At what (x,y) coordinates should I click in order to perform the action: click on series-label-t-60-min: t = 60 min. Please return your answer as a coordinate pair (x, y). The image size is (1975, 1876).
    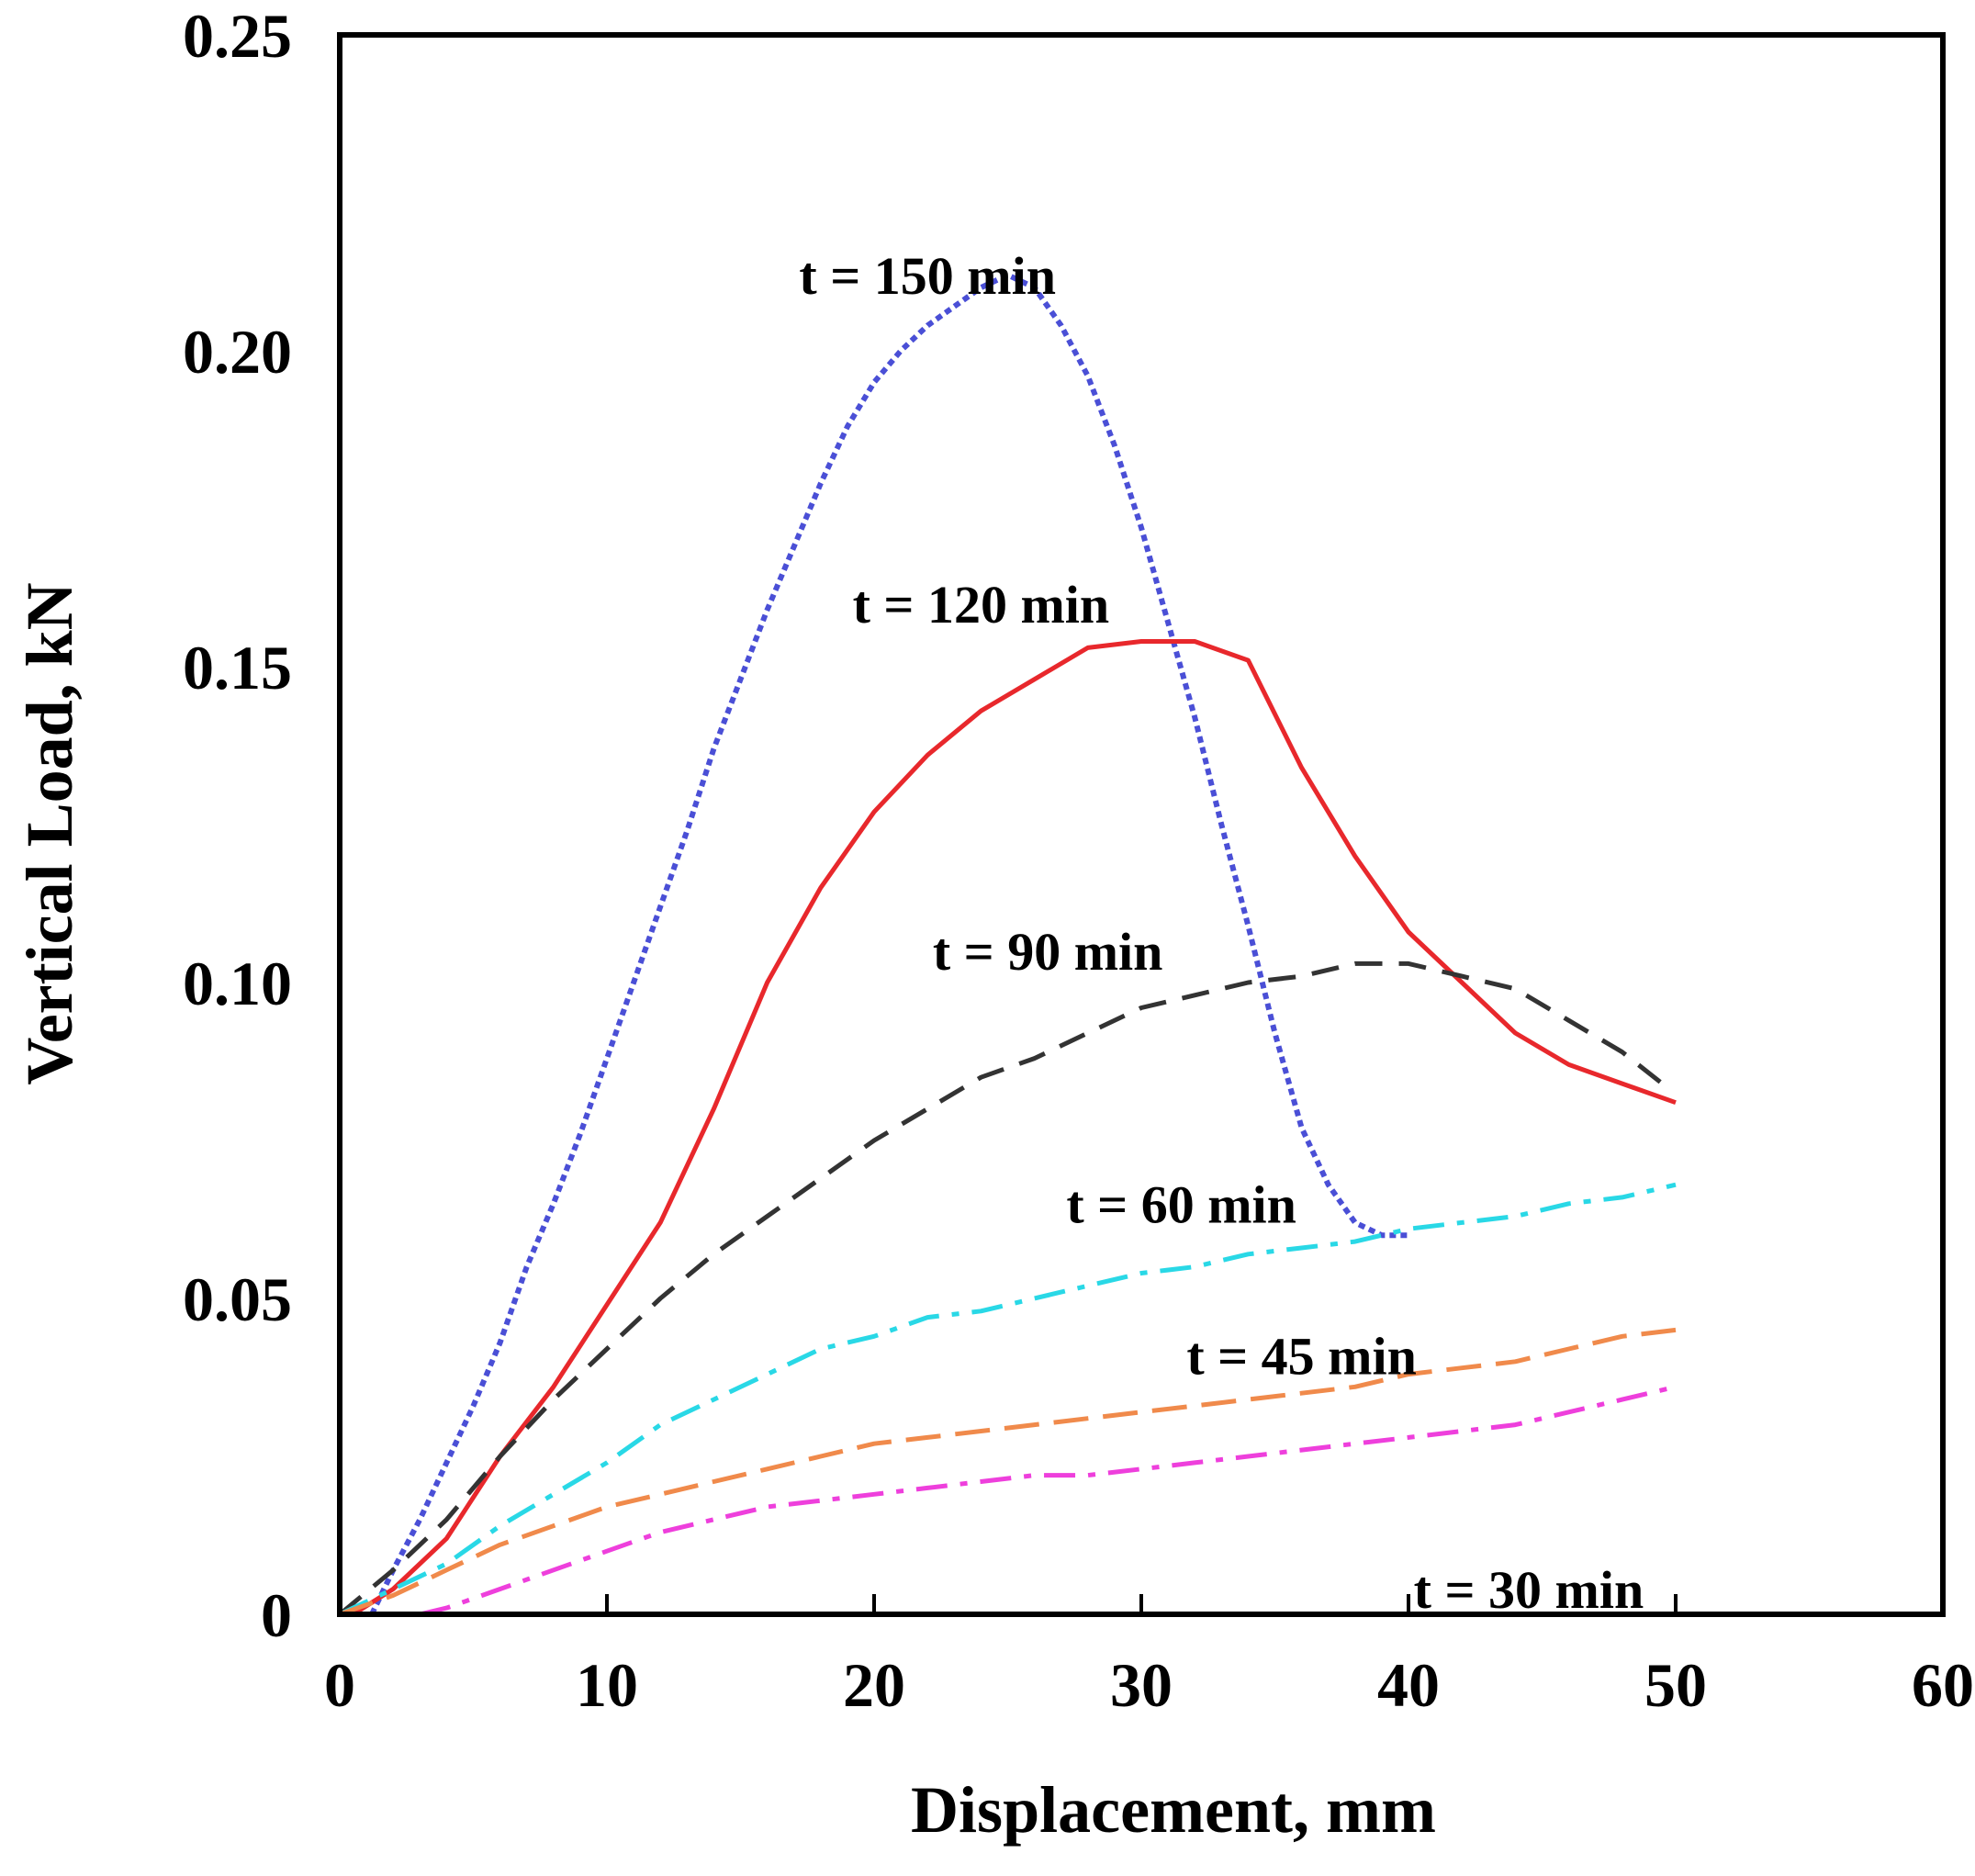
    Looking at the image, I should click on (1181, 1204).